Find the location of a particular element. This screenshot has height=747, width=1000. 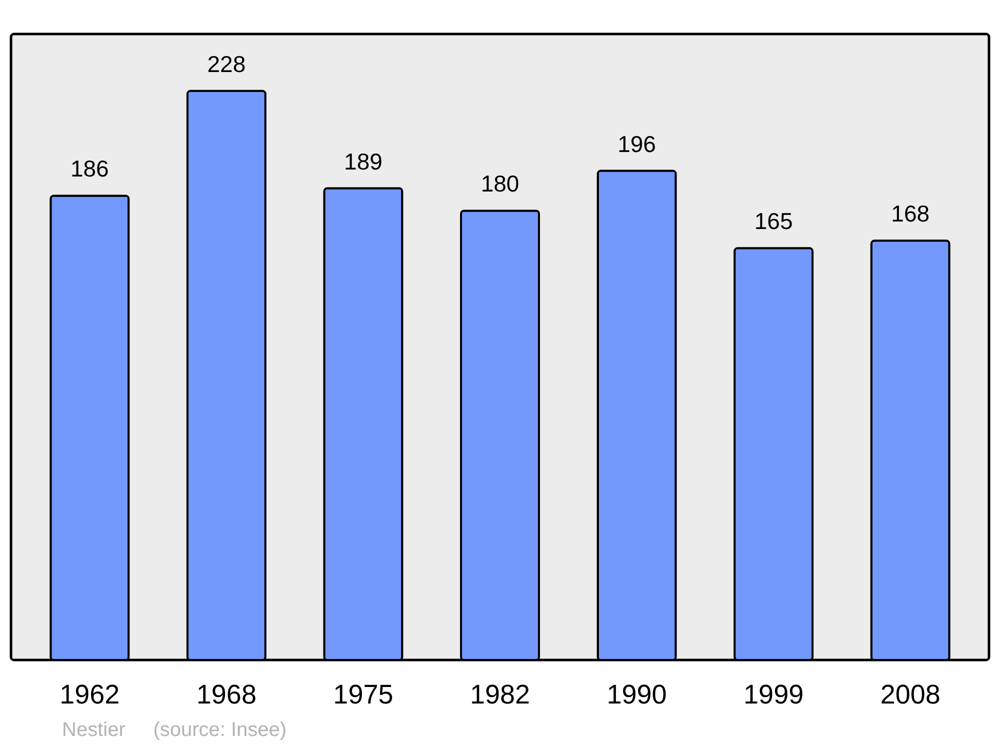

x-tick-label: 1982 is located at coordinates (500, 695).